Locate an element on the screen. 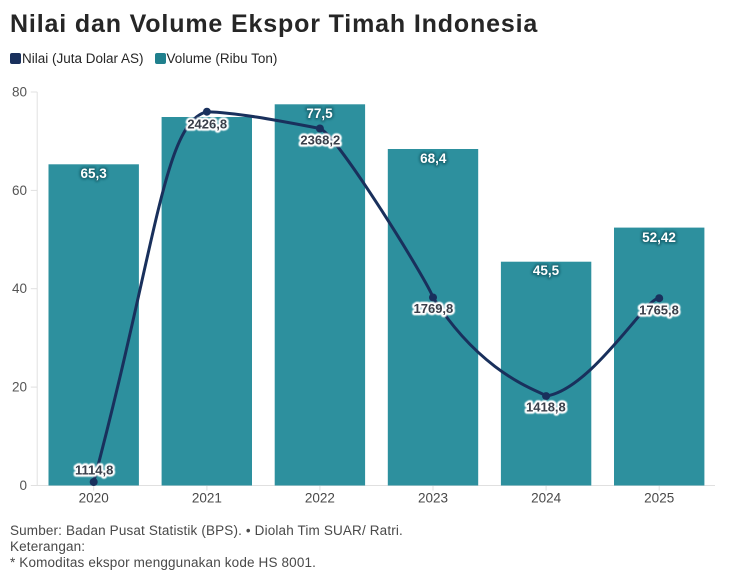 Image resolution: width=742 pixels, height=585 pixels. svg-text: 80 is located at coordinates (19, 92).